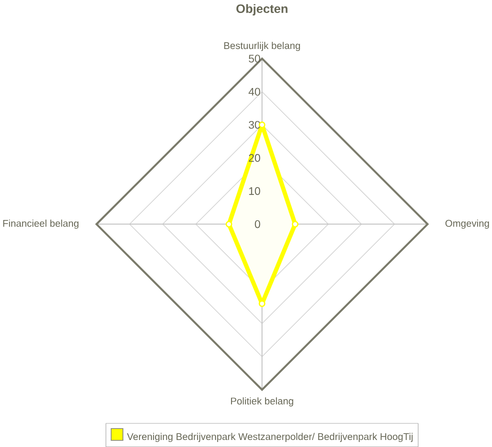 Image resolution: width=492 pixels, height=447 pixels. I want to click on legend-label: Vereniging Bedrijvenpark Westzanerpolder/ Bedrijvenpark HoogTij, so click(269, 437).